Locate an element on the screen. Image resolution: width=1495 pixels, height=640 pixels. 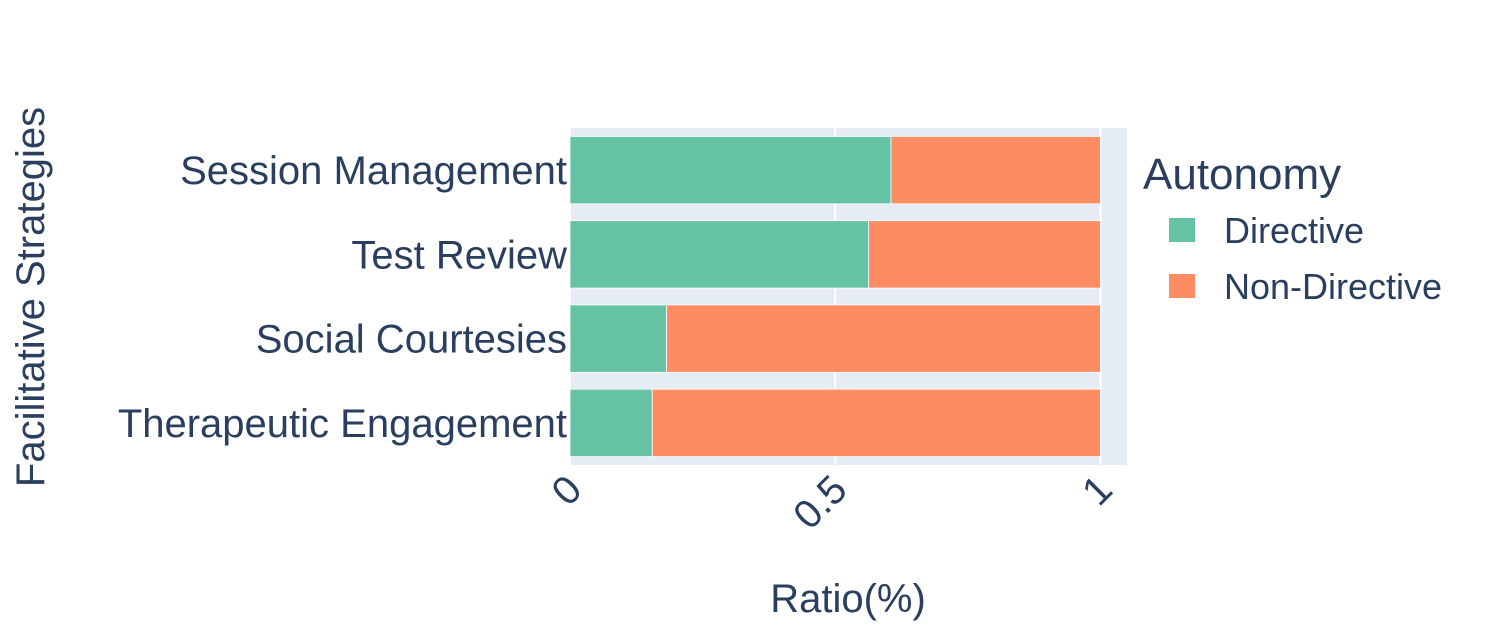
legend-swatch-non-directive is located at coordinates (1182, 286).